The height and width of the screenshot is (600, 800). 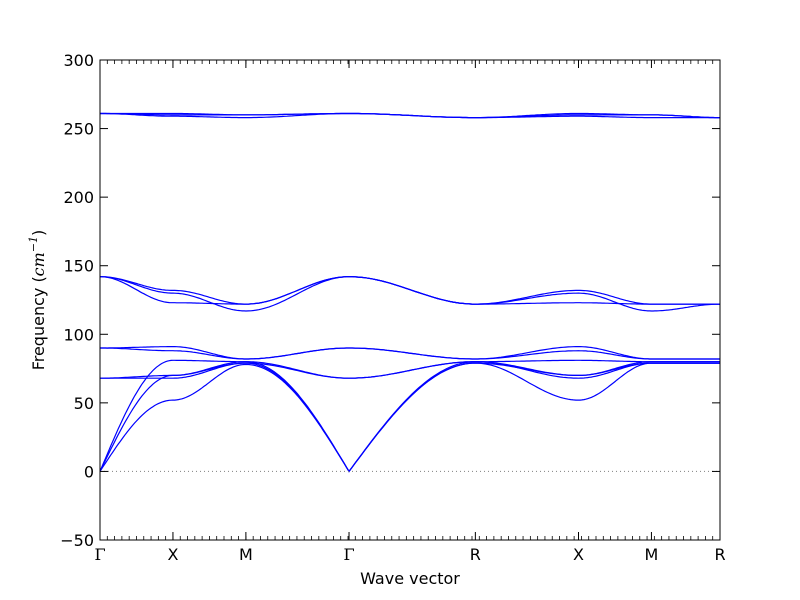 What do you see at coordinates (78, 266) in the screenshot?
I see `y-tick-label: 150` at bounding box center [78, 266].